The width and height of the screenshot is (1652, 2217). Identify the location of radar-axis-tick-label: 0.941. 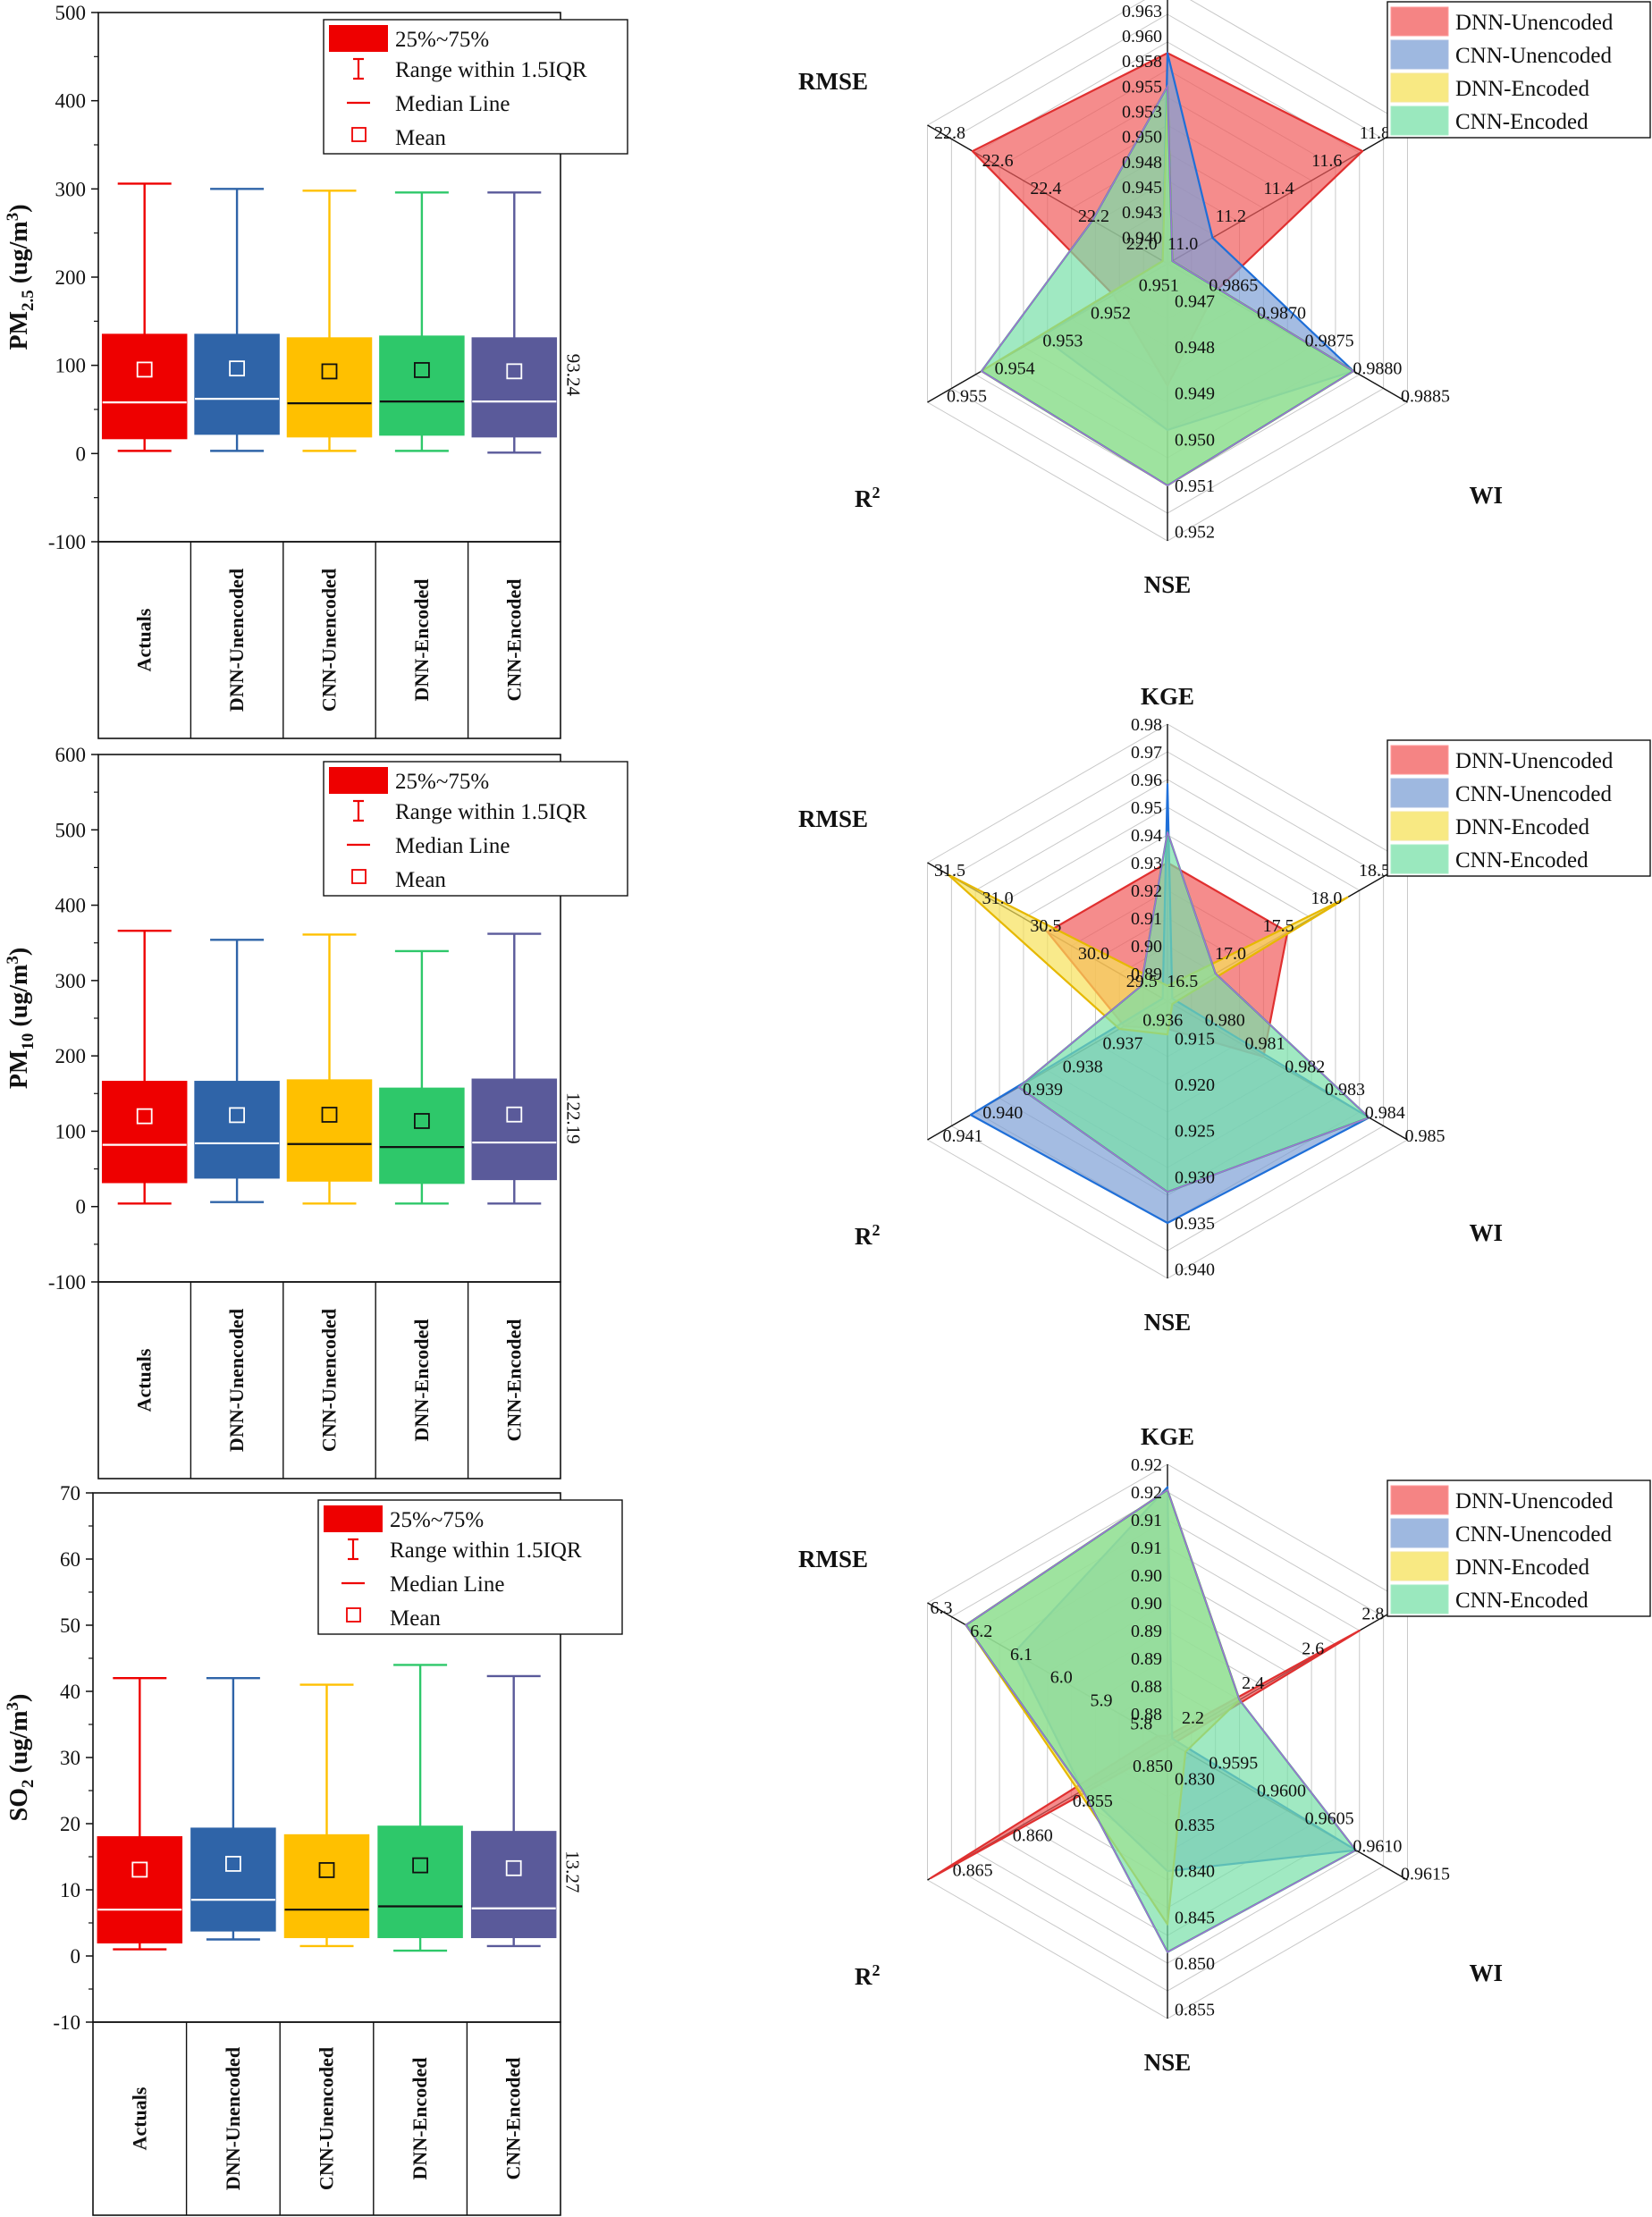
(962, 1136).